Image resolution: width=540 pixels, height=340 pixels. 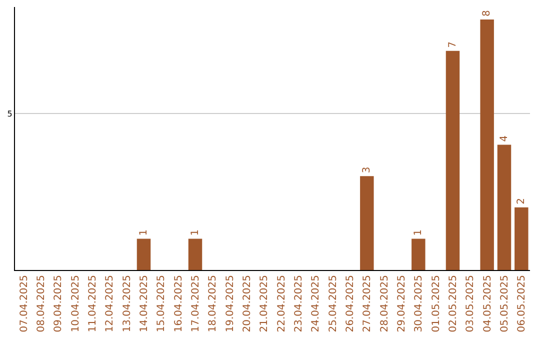 What do you see at coordinates (368, 303) in the screenshot?
I see `x-tick-label: 27.04.2025` at bounding box center [368, 303].